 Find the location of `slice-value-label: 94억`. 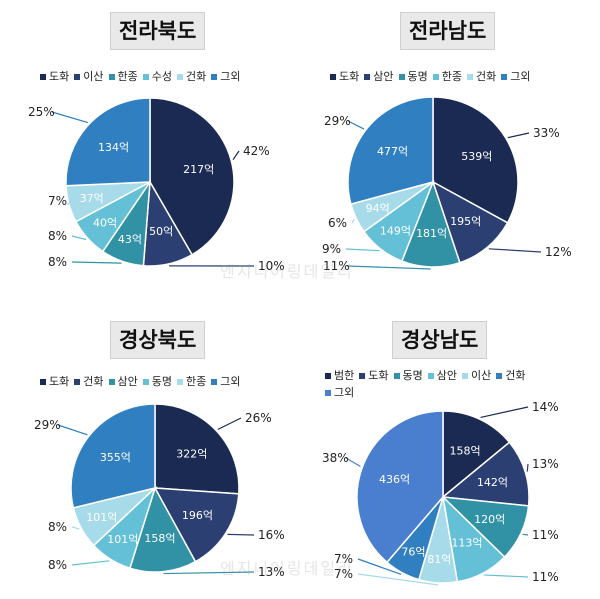

slice-value-label: 94억 is located at coordinates (378, 208).